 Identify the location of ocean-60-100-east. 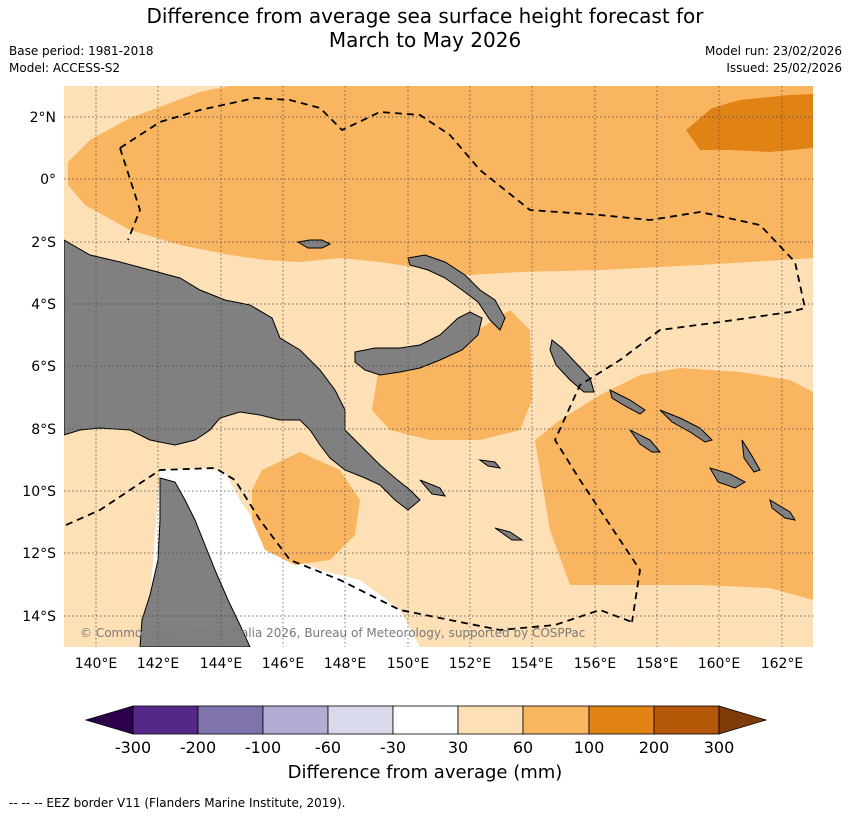
(674, 484).